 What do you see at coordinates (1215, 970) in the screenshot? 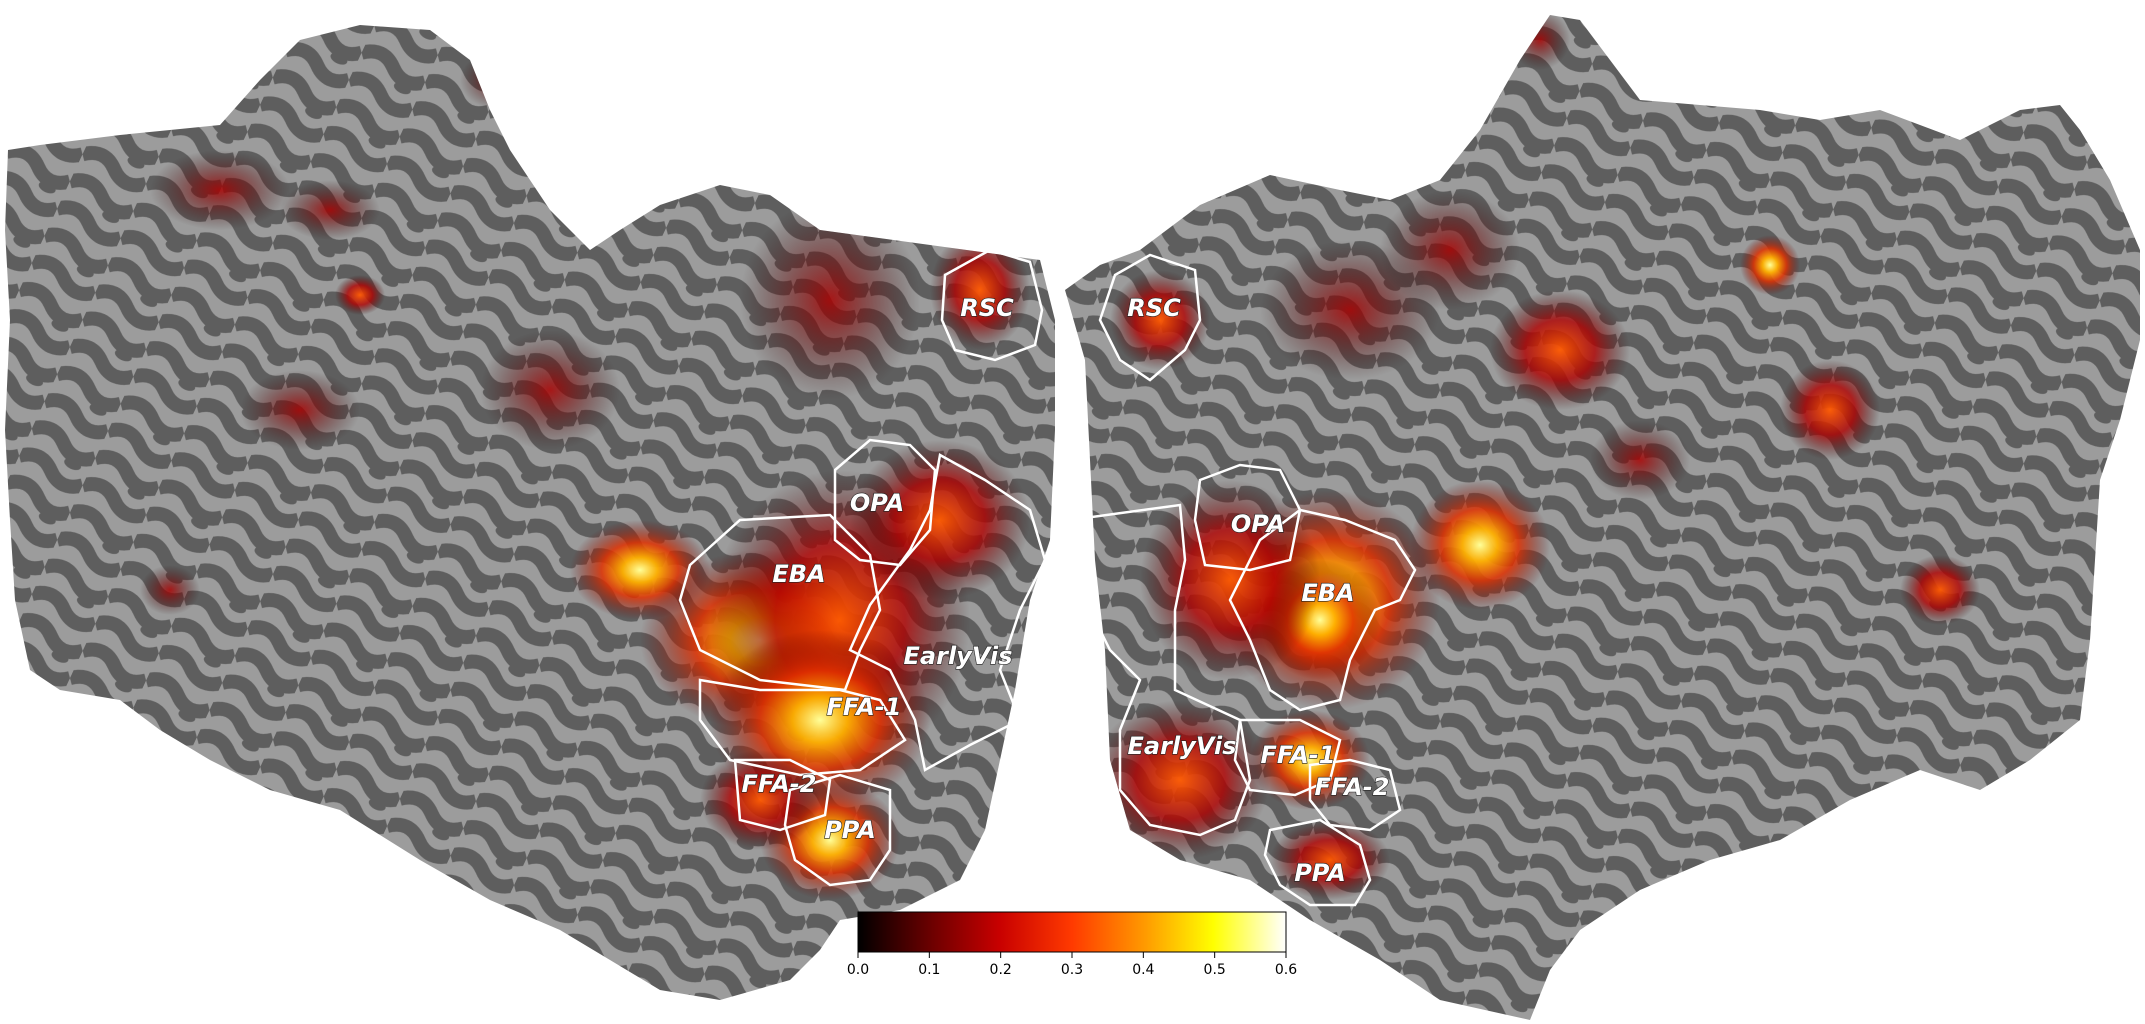
I see `colorbar-tick-label: 0.5` at bounding box center [1215, 970].